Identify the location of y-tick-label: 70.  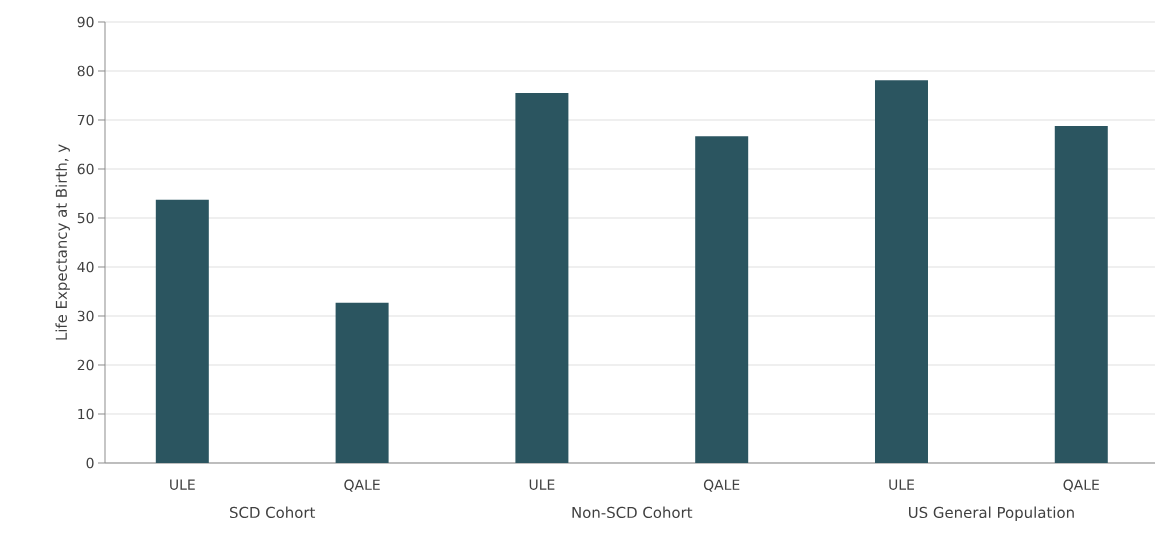
(85, 120).